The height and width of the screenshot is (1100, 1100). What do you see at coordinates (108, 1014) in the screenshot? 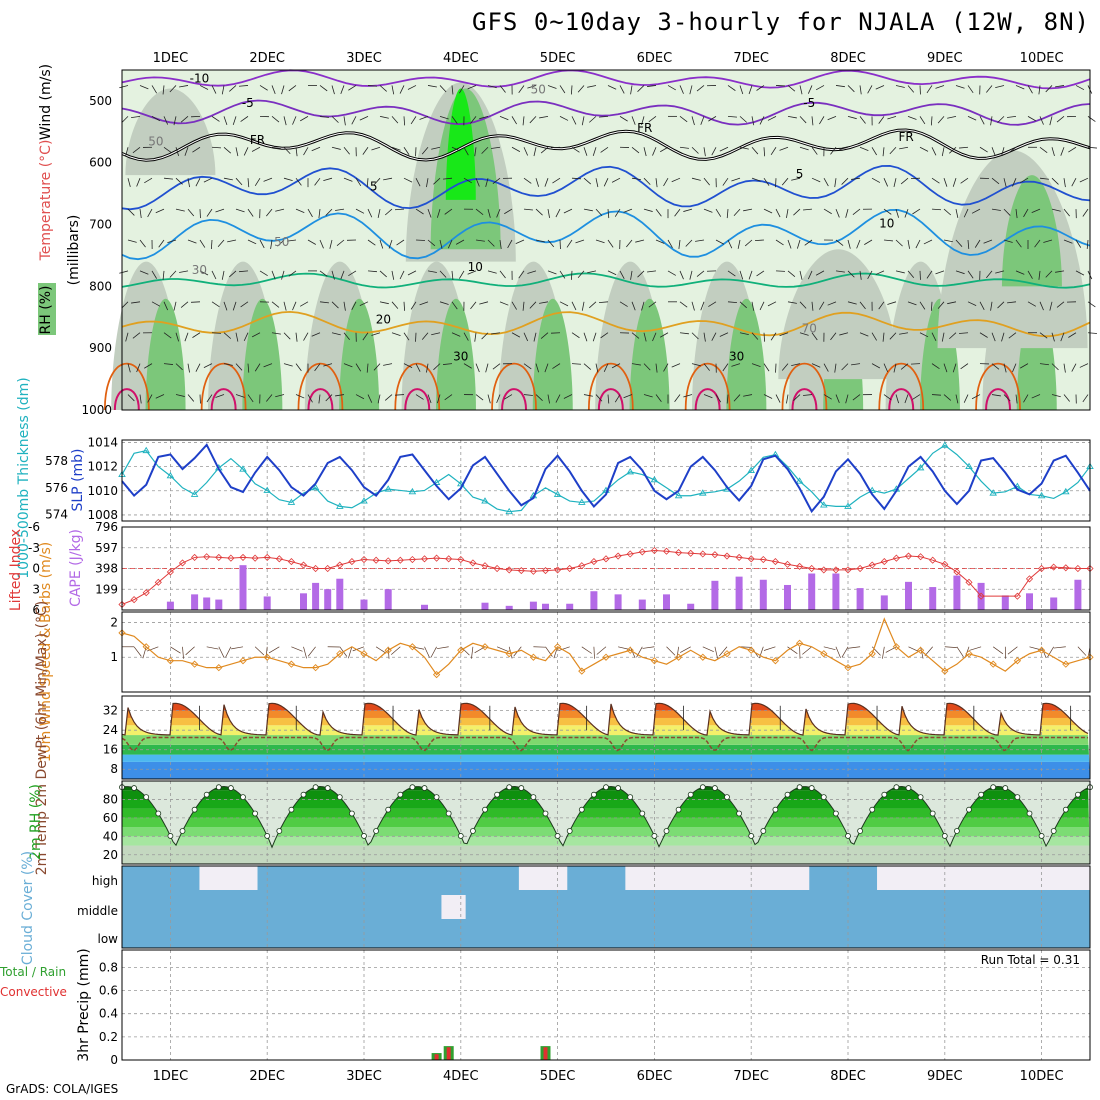
I see `precip-tick: 0.4` at bounding box center [108, 1014].